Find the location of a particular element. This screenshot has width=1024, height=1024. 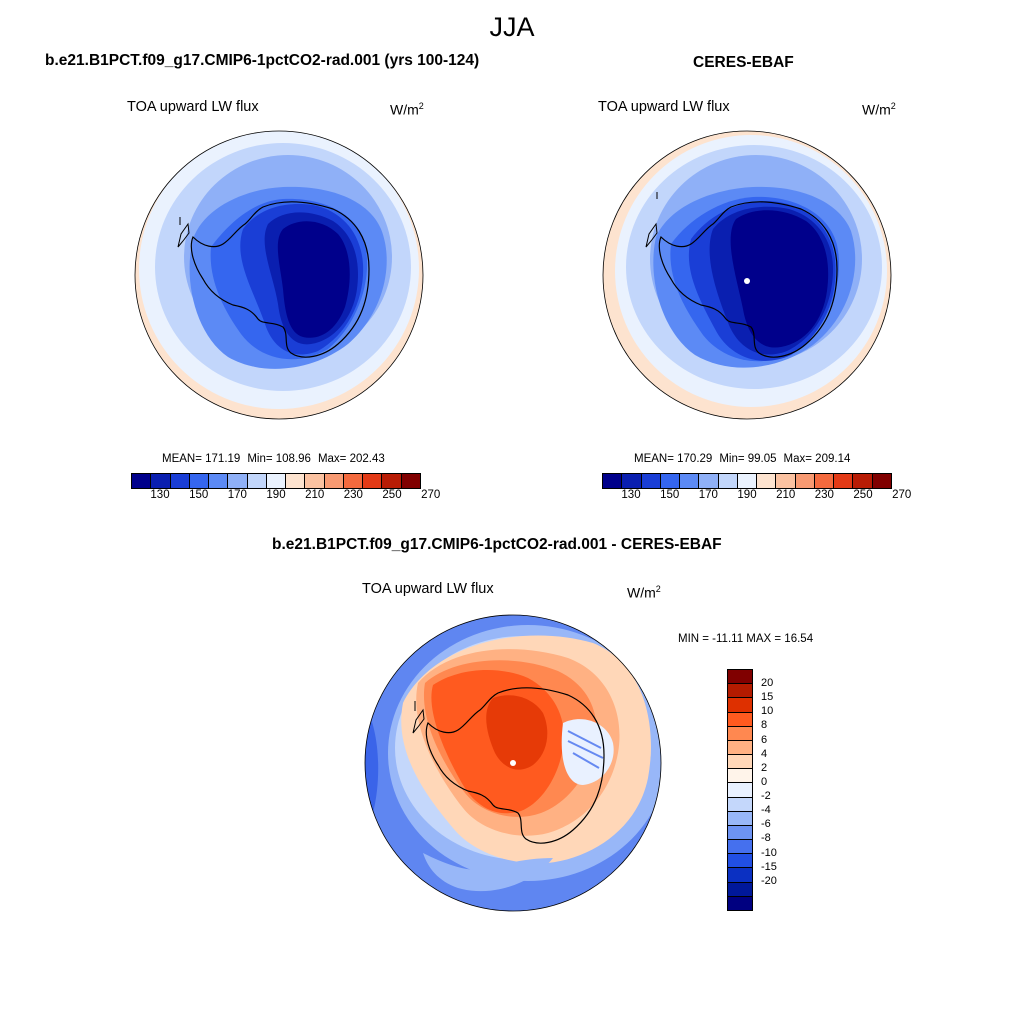

obs-antarctica-coastline is located at coordinates (748, 279).